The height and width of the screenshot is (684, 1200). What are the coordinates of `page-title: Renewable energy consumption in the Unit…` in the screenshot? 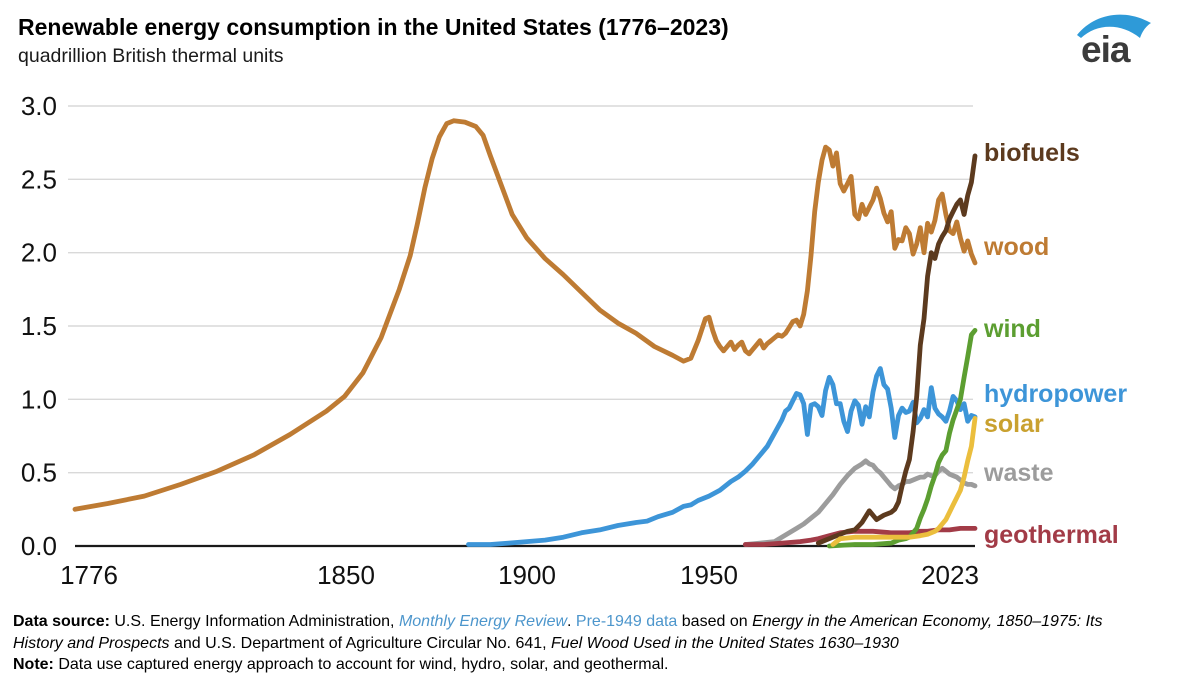 It's located at (373, 27).